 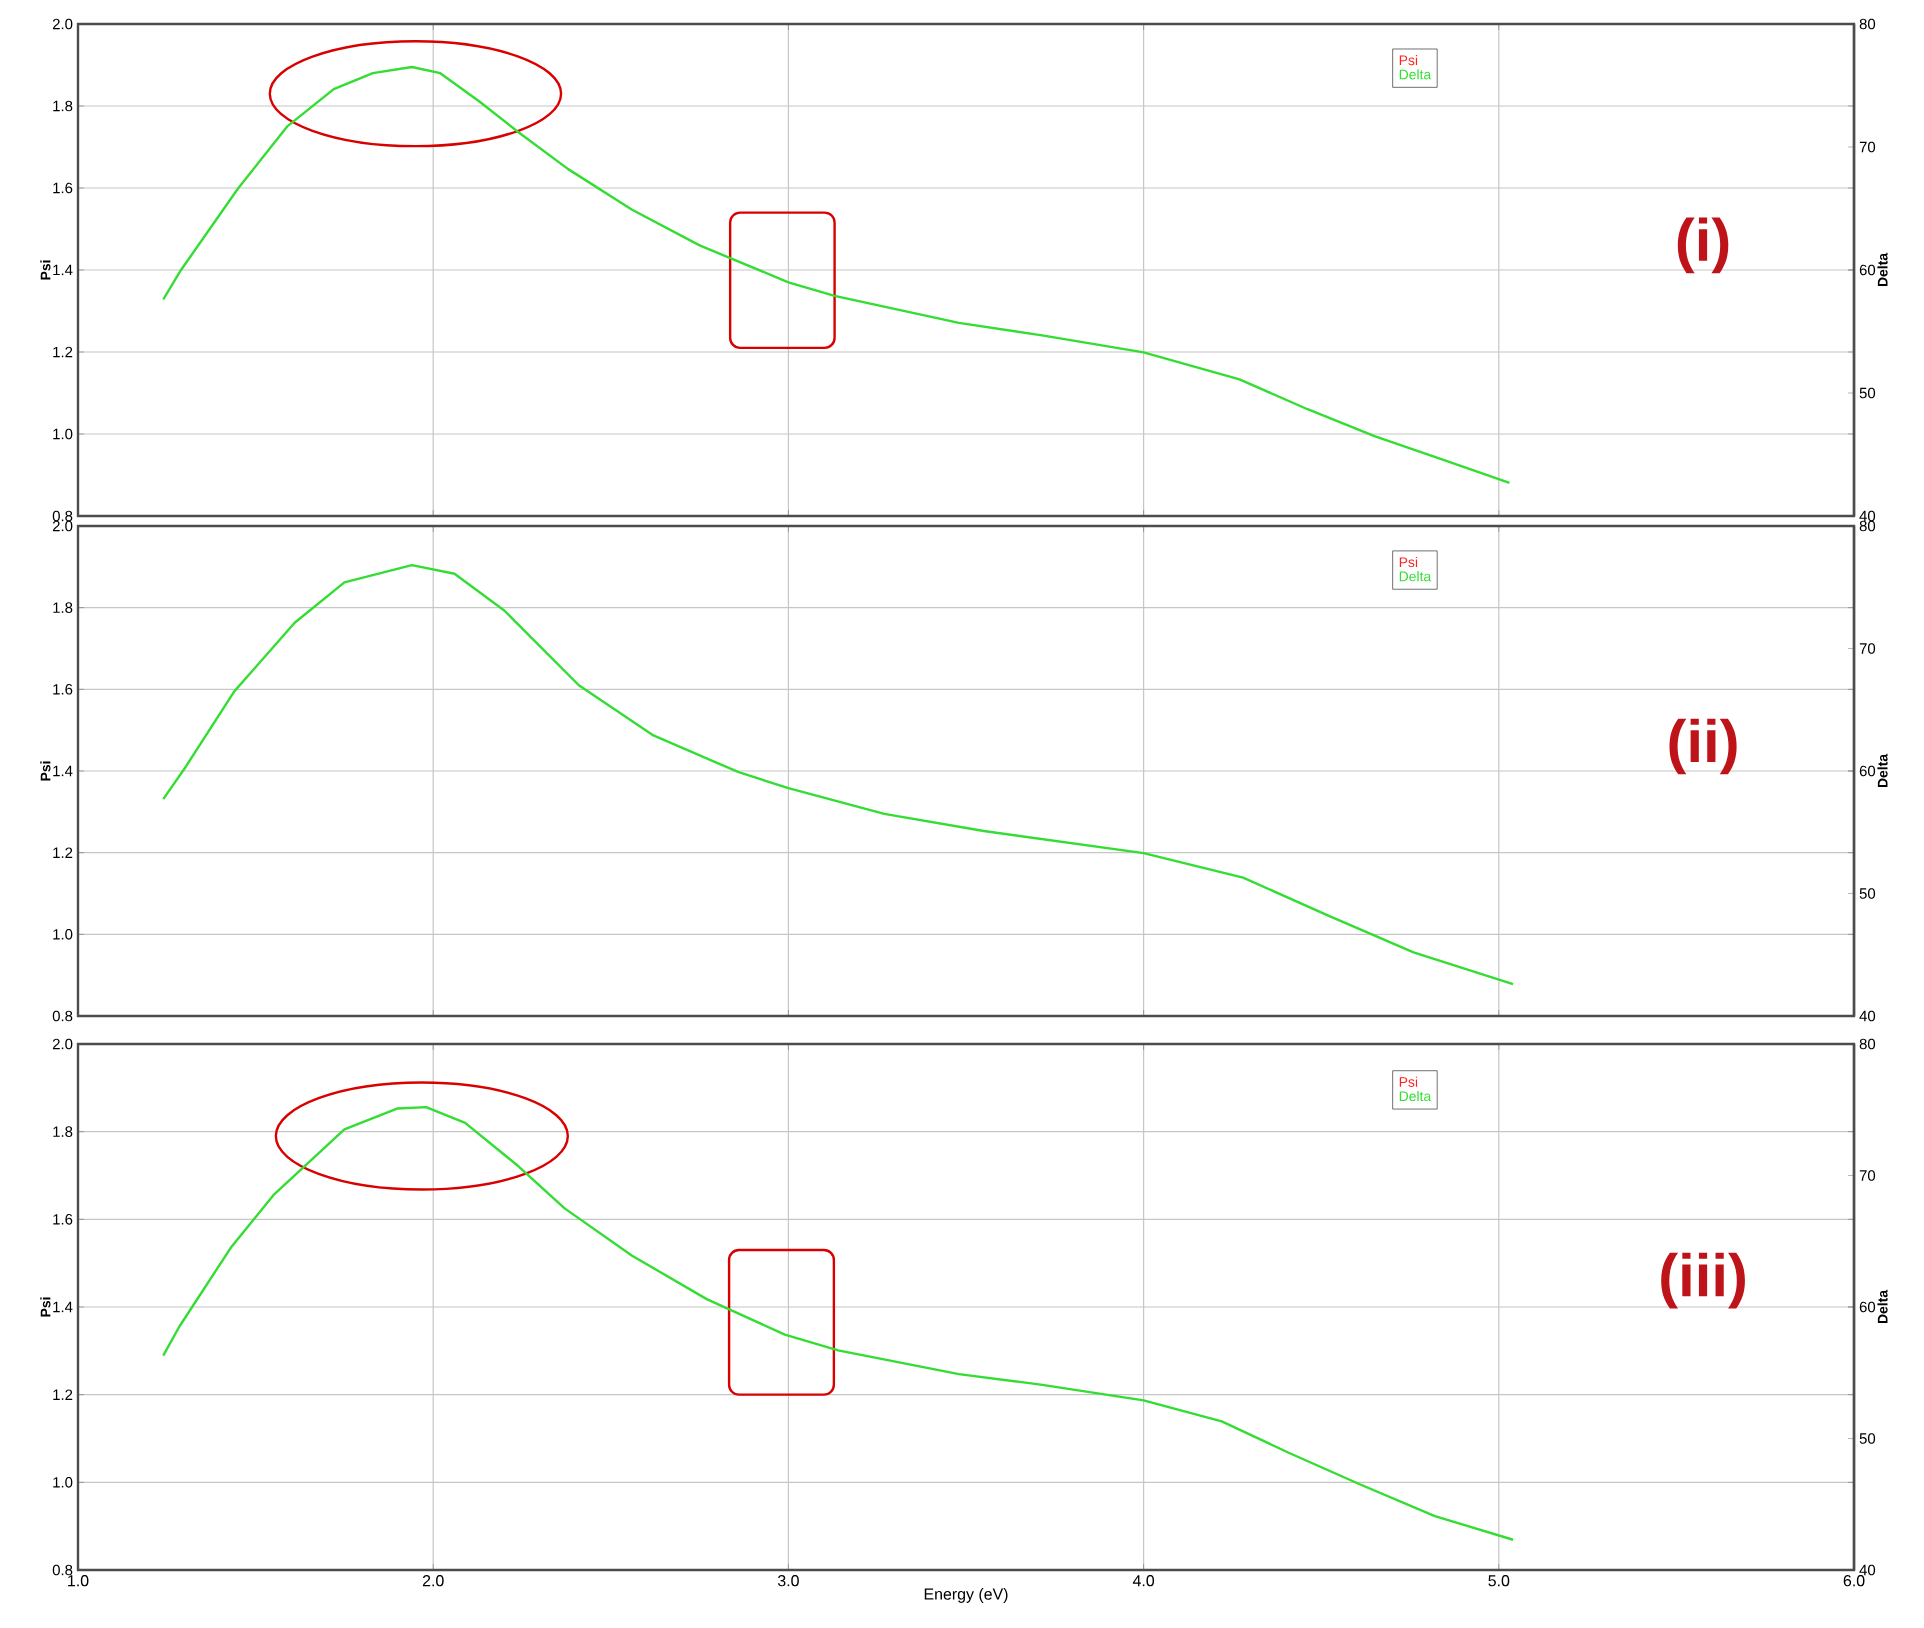 I want to click on annotation: (i), so click(x=1703, y=245).